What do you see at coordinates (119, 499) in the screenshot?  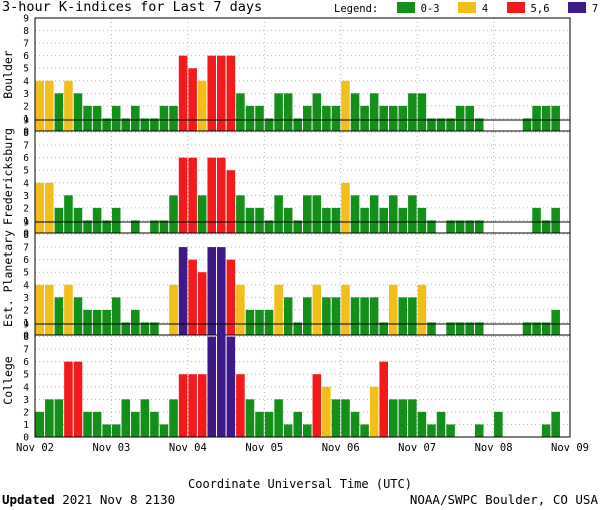 I see `updated-value: 2021 Nov 8 2130` at bounding box center [119, 499].